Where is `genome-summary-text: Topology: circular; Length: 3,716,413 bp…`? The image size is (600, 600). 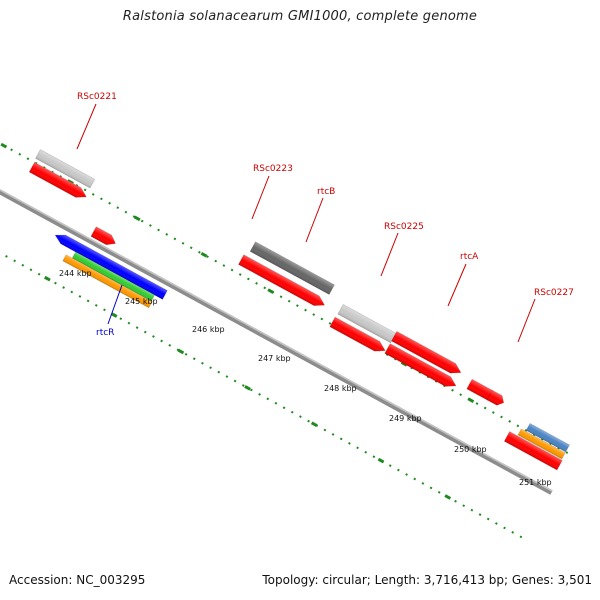 genome-summary-text: Topology: circular; Length: 3,716,413 bp… is located at coordinates (427, 580).